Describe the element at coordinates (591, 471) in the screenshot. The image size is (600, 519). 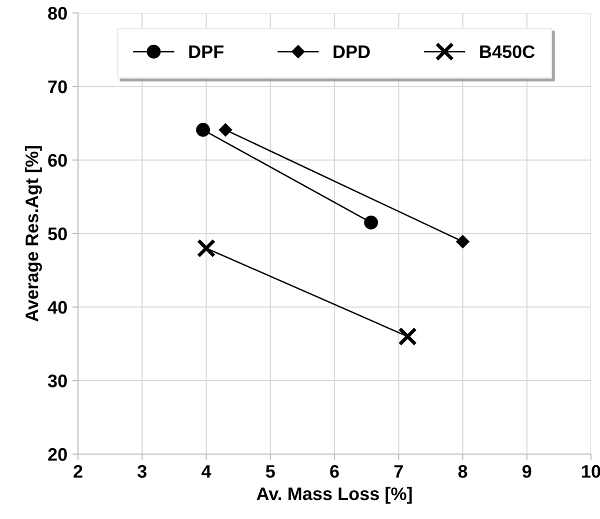
I see `x-tick-label: 10` at that location.